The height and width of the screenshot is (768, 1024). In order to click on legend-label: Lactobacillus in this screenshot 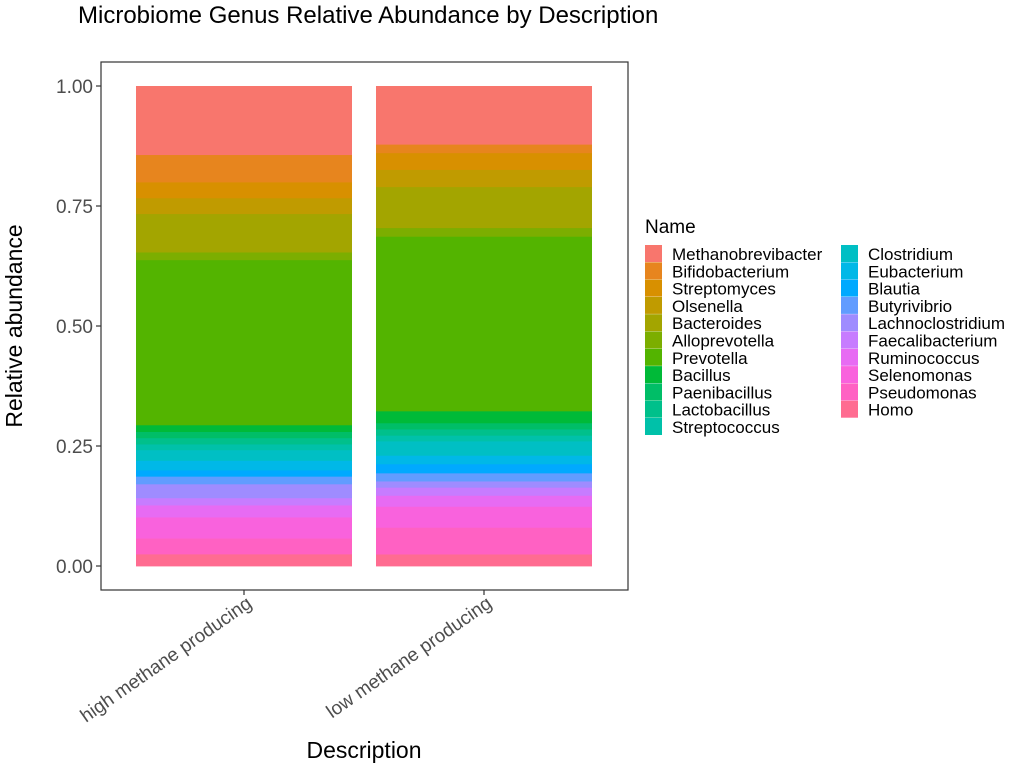, I will do `click(721, 410)`.